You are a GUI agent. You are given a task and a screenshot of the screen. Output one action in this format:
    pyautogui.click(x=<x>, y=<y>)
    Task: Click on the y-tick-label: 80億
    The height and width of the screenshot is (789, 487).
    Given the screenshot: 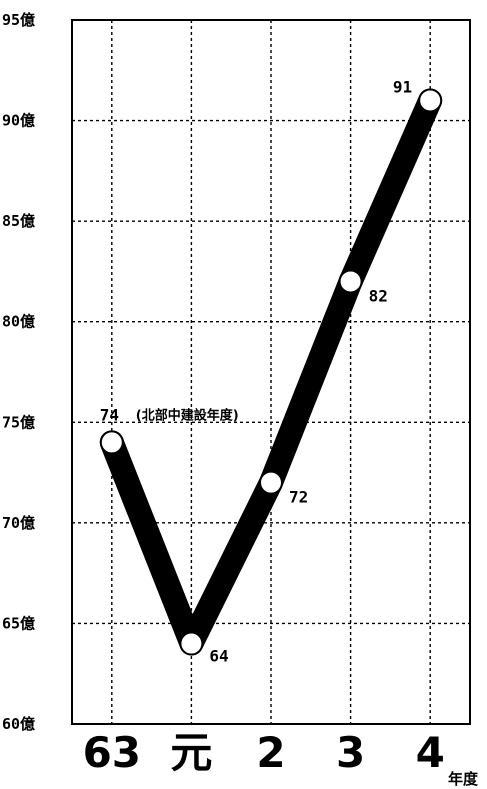 What is the action you would take?
    pyautogui.click(x=18, y=322)
    